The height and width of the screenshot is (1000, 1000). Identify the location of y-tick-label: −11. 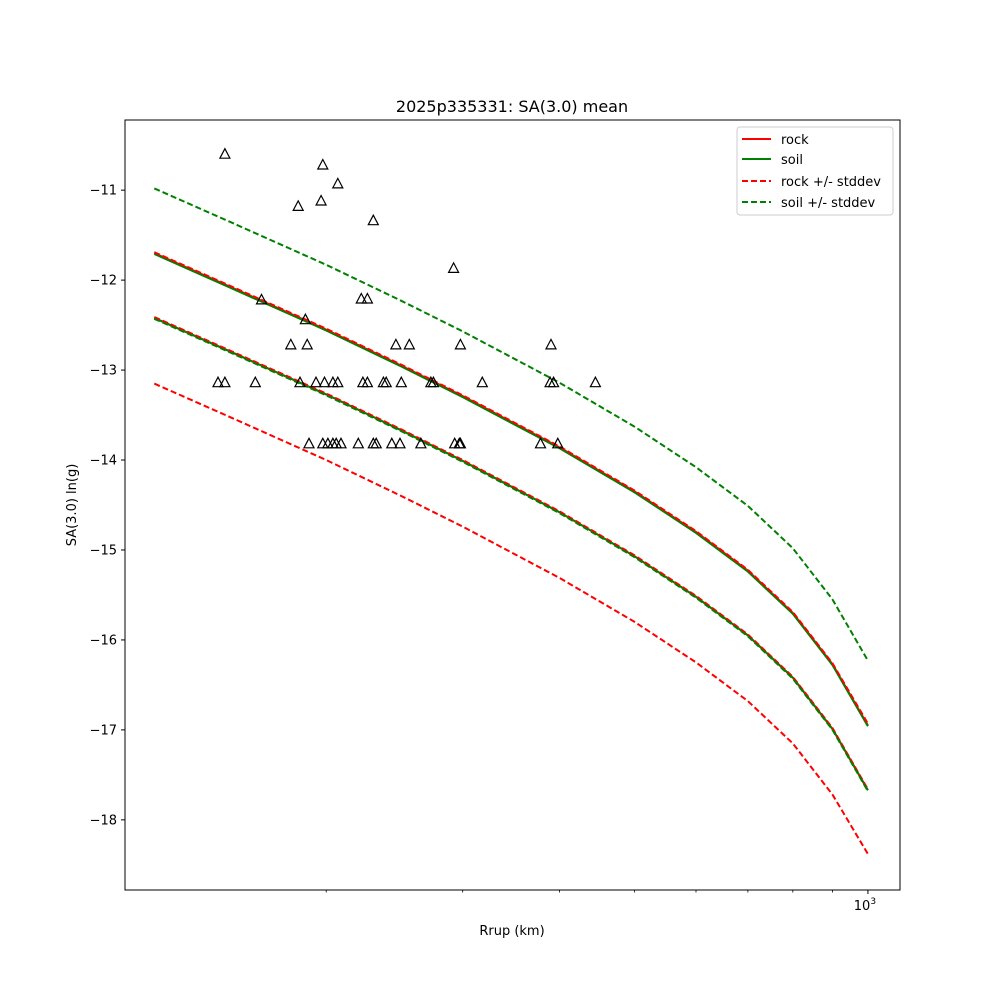
(103, 191).